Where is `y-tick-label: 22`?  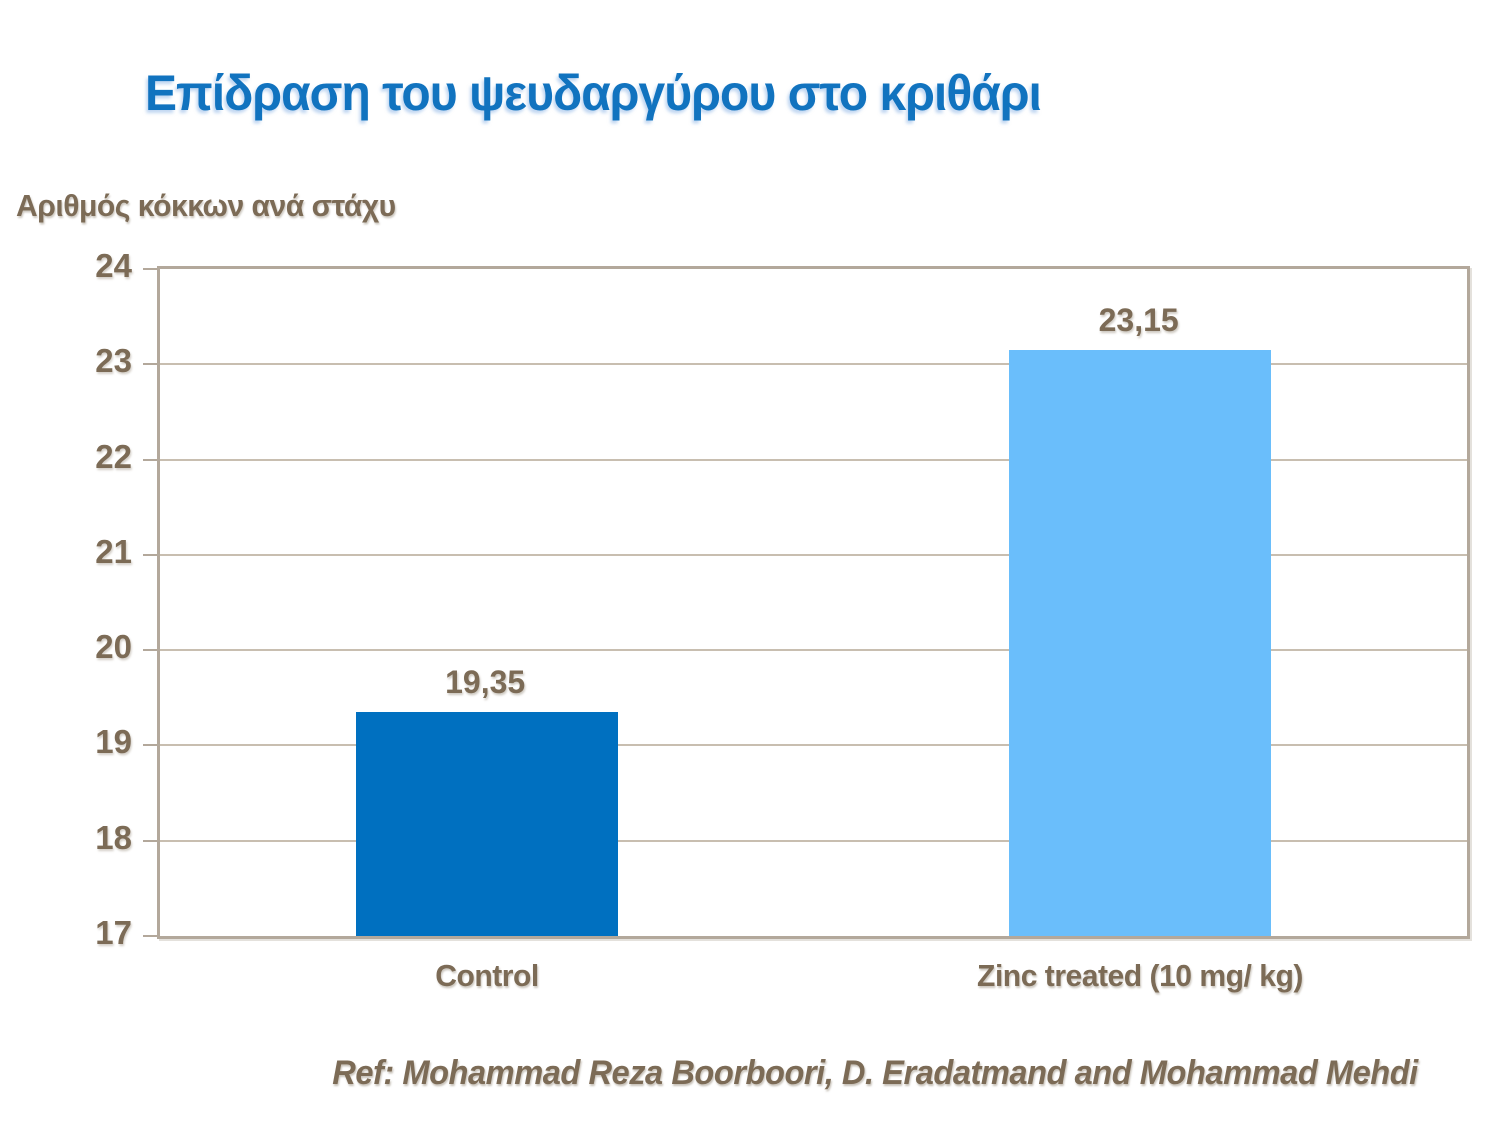
y-tick-label: 22 is located at coordinates (113, 456).